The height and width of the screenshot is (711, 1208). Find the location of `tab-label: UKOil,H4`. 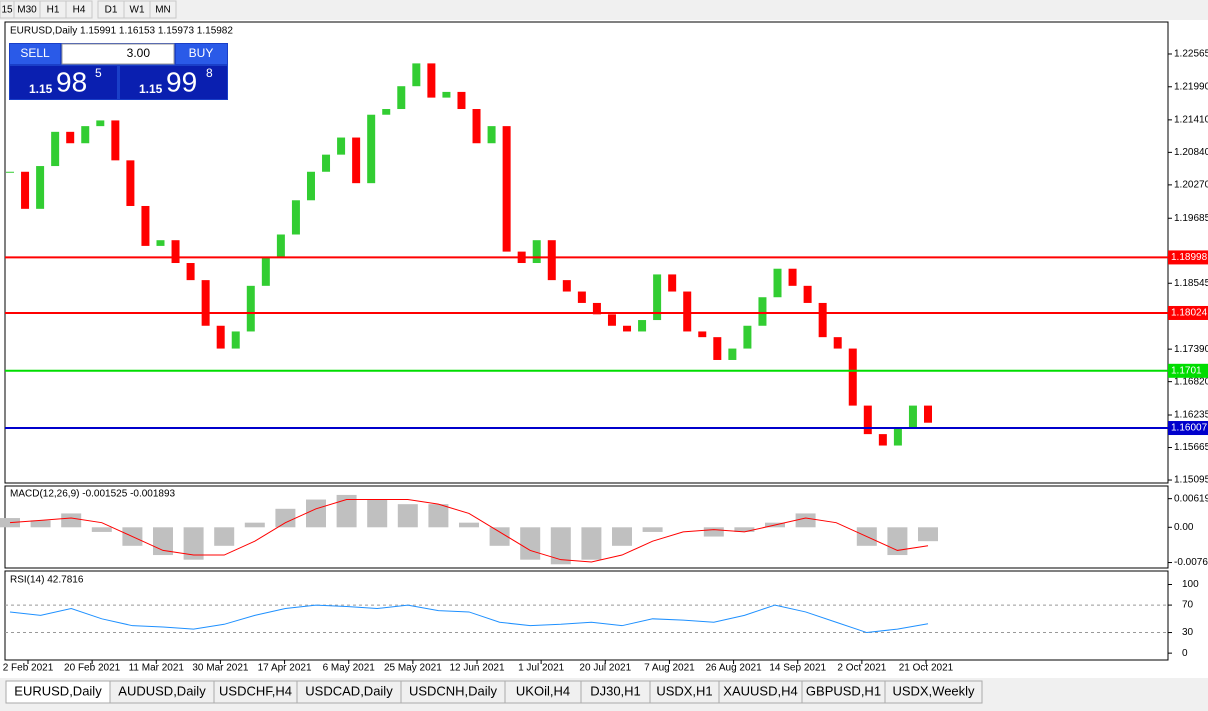

tab-label: UKOil,H4 is located at coordinates (543, 690).